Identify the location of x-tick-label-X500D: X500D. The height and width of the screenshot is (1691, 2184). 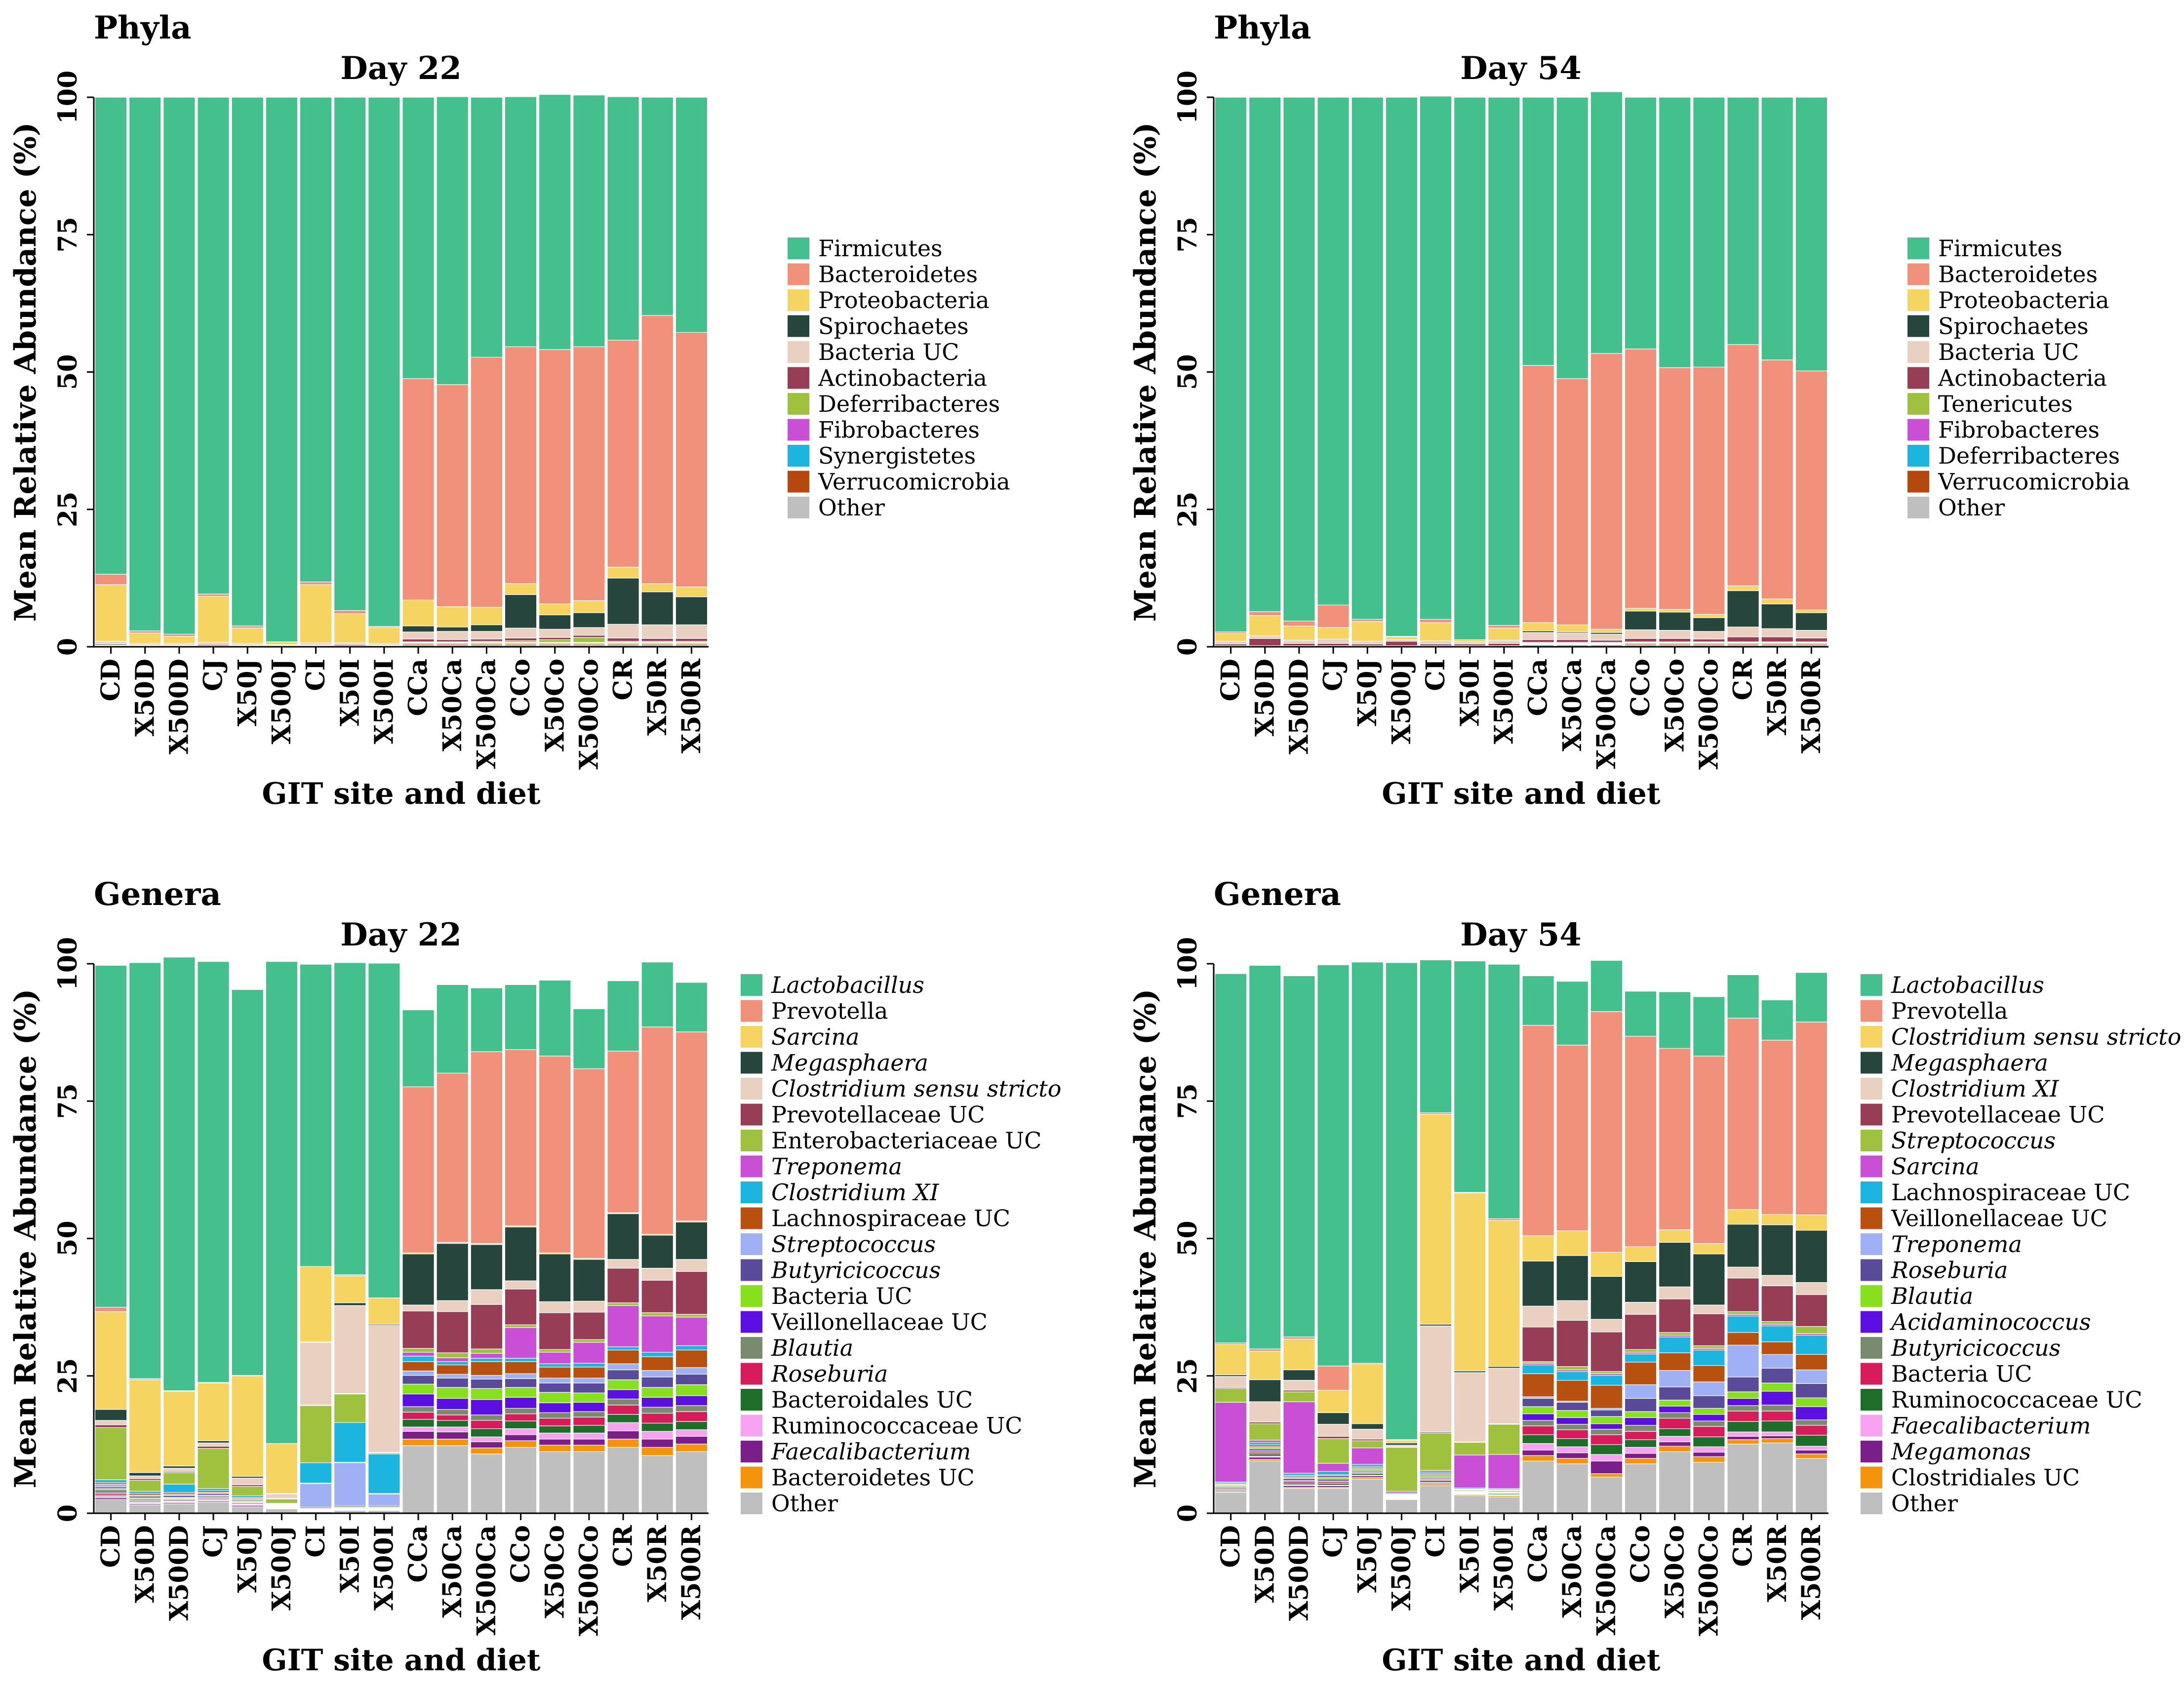
(179, 1573).